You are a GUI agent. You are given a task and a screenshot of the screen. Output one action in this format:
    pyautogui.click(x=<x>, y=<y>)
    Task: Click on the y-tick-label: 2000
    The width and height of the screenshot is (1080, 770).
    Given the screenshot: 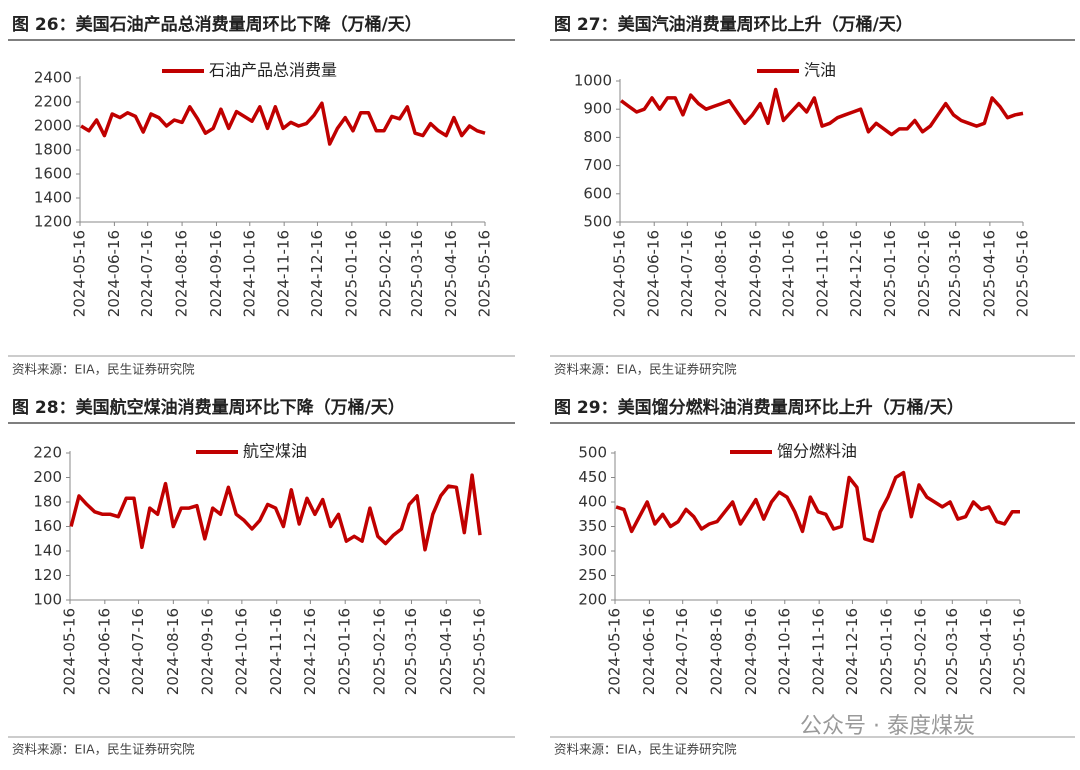 What is the action you would take?
    pyautogui.click(x=53, y=126)
    